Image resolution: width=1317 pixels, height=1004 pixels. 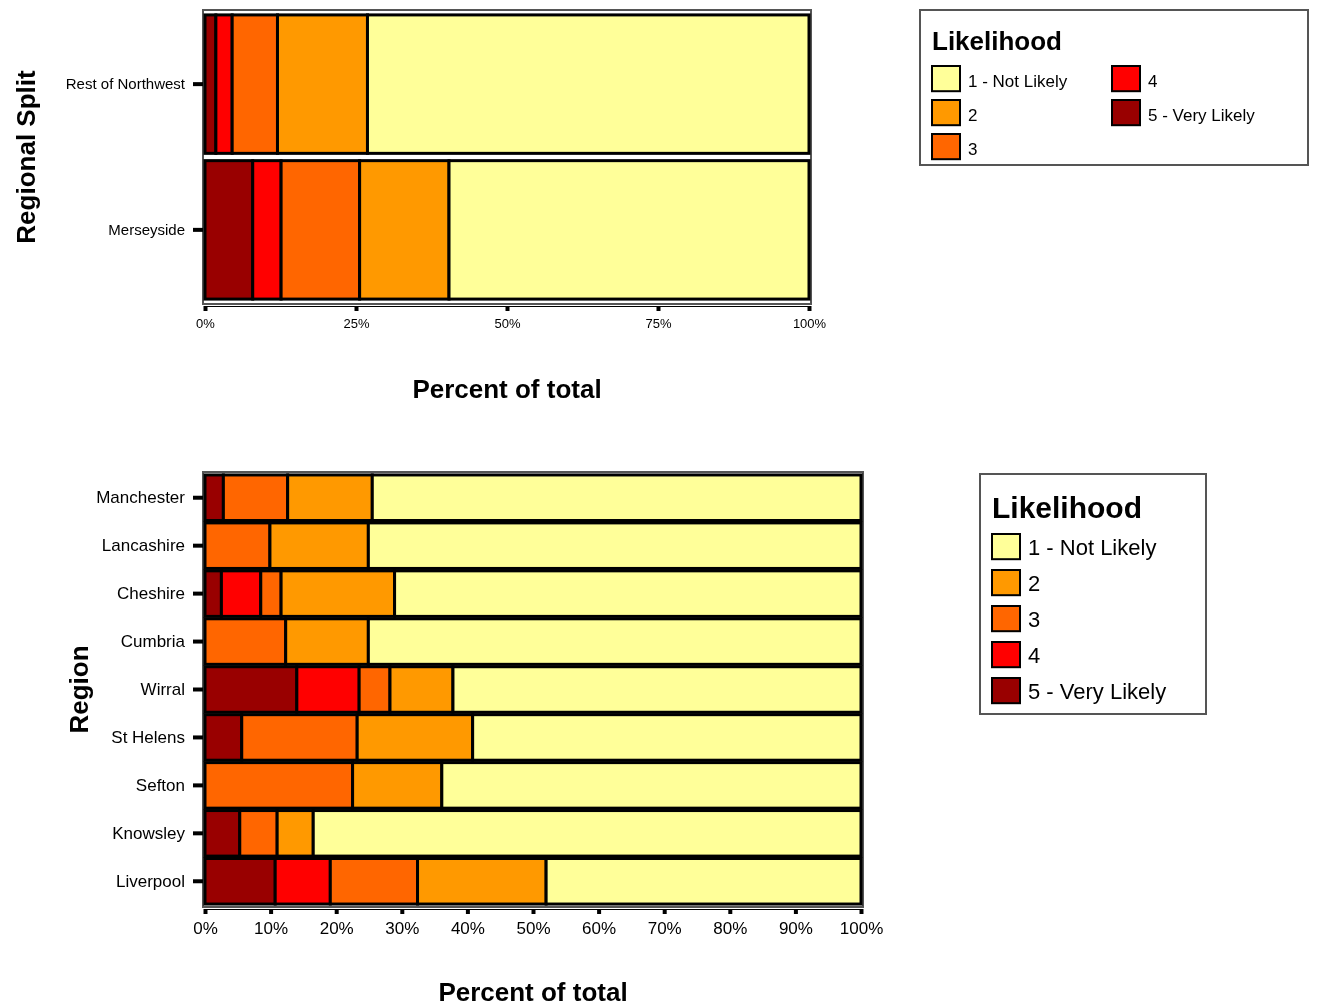 I want to click on y-tick-label: Knowsley, so click(x=149, y=833).